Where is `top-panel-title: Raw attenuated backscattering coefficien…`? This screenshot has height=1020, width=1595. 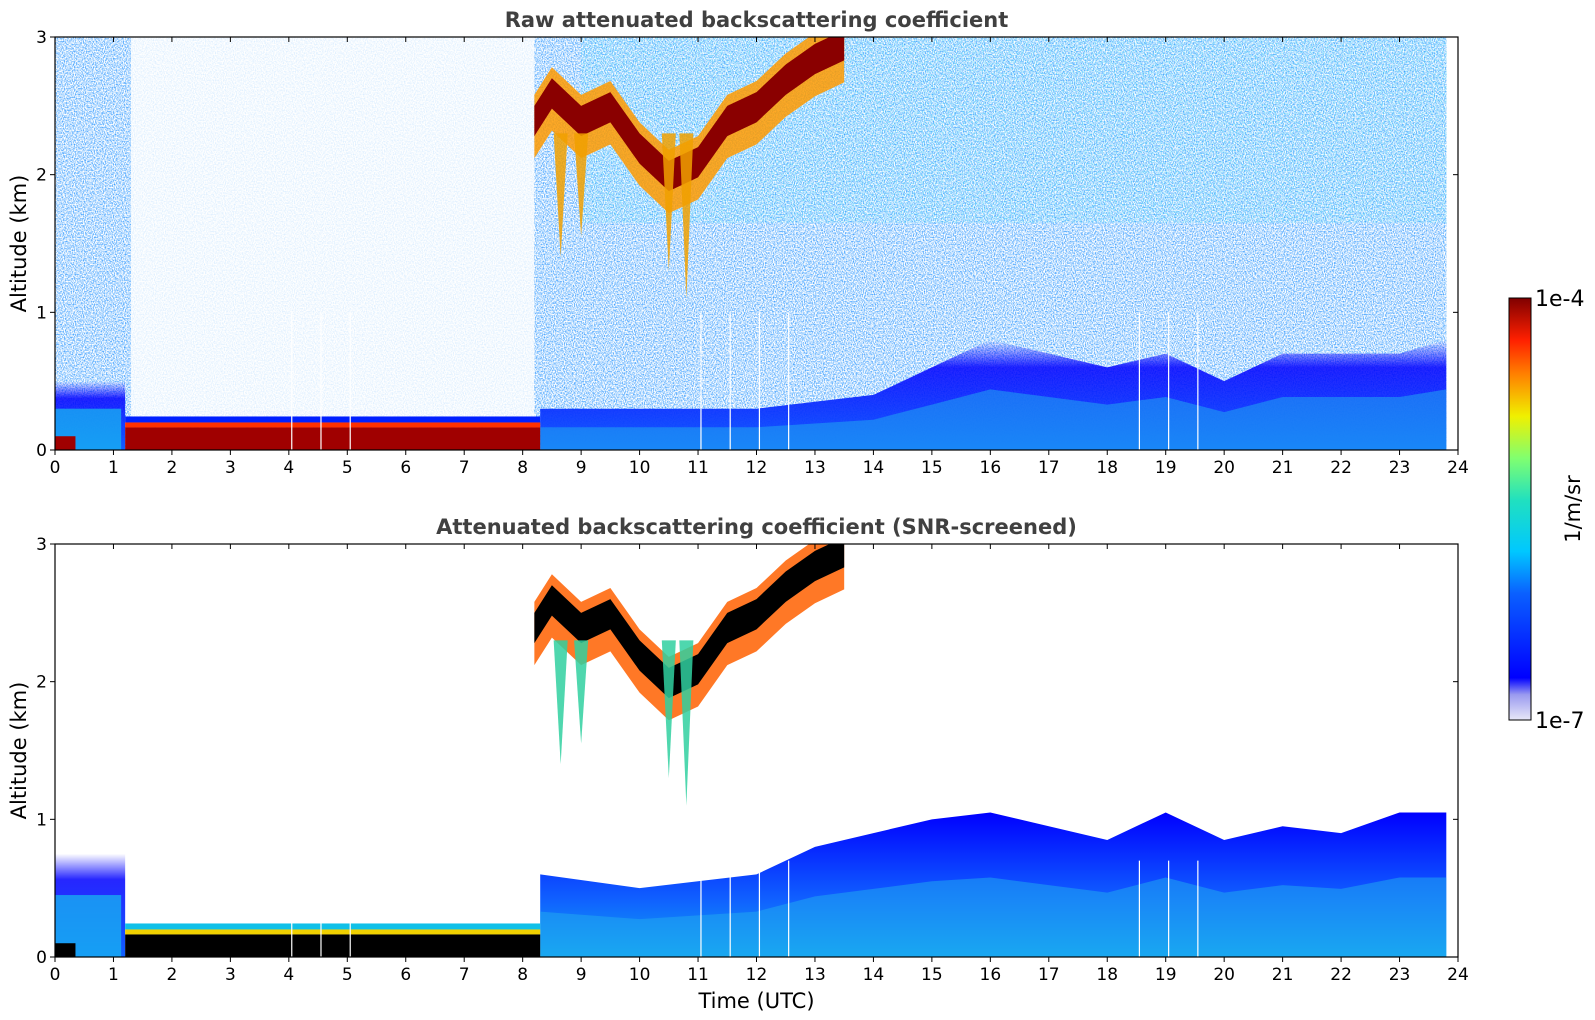 top-panel-title: Raw attenuated backscattering coefficien… is located at coordinates (757, 20).